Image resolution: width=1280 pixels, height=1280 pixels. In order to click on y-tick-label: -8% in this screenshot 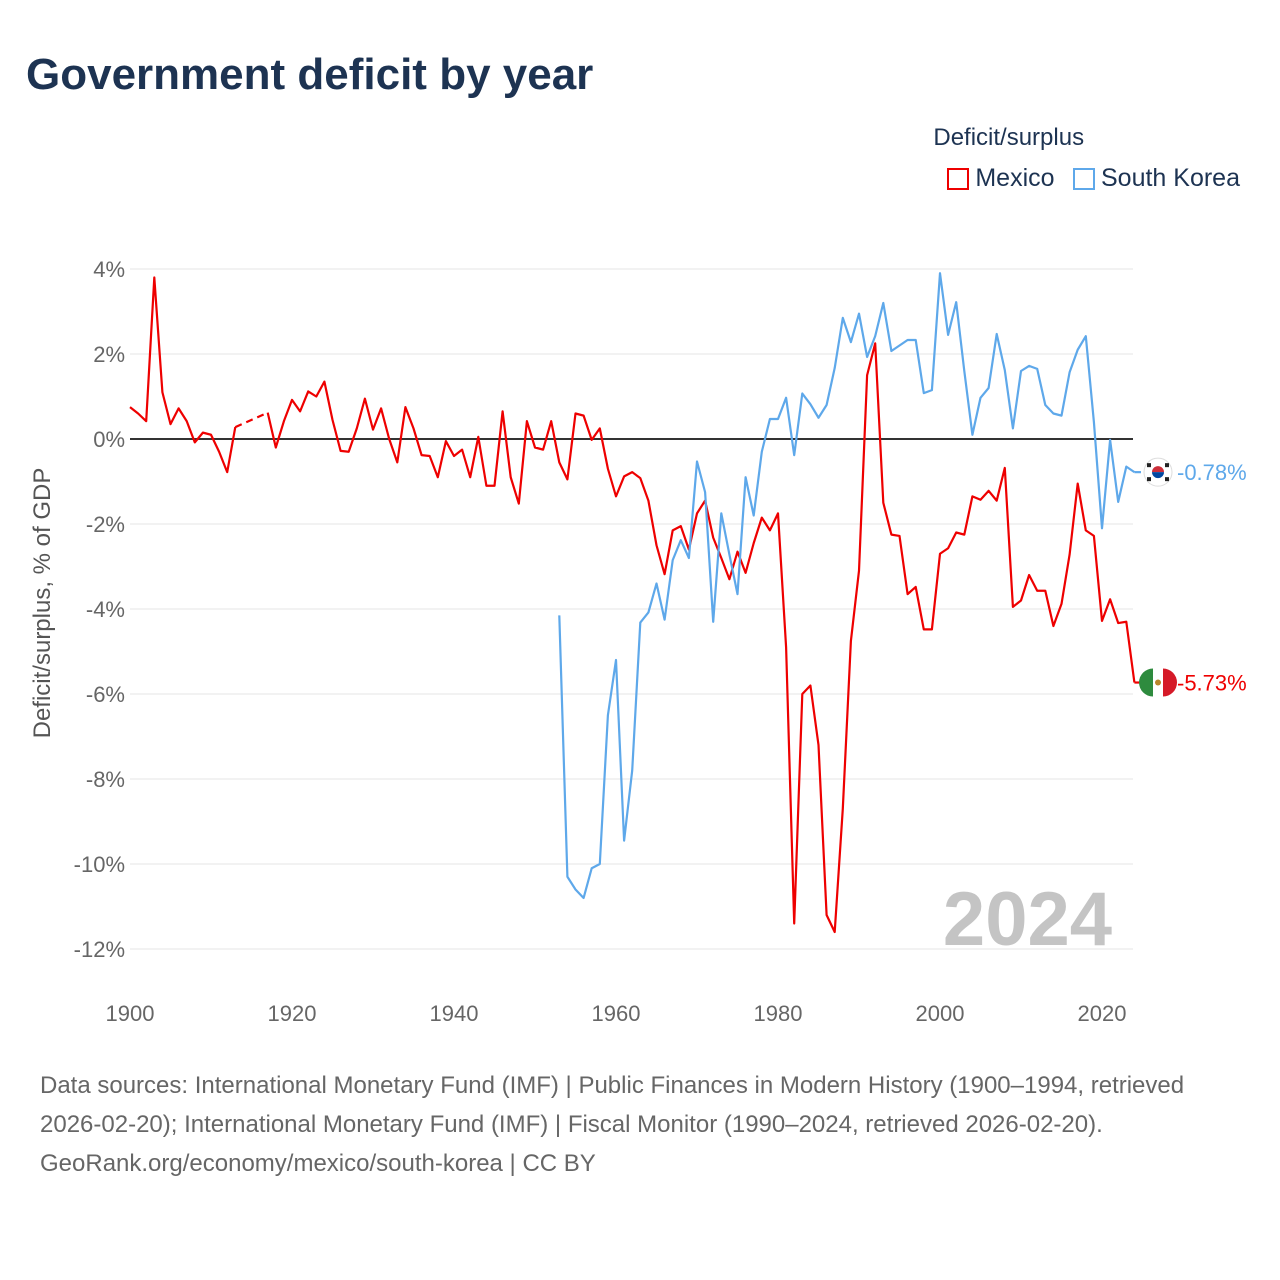, I will do `click(105, 779)`.